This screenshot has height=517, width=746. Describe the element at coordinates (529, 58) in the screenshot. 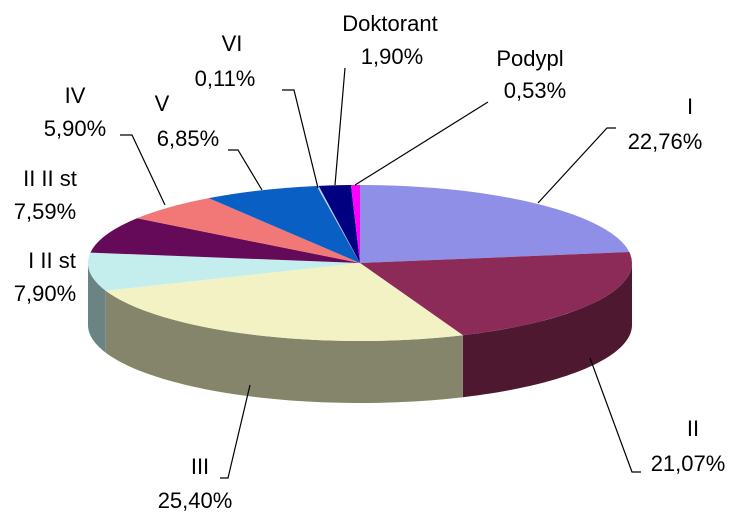

I see `slice-label: Podypl` at that location.